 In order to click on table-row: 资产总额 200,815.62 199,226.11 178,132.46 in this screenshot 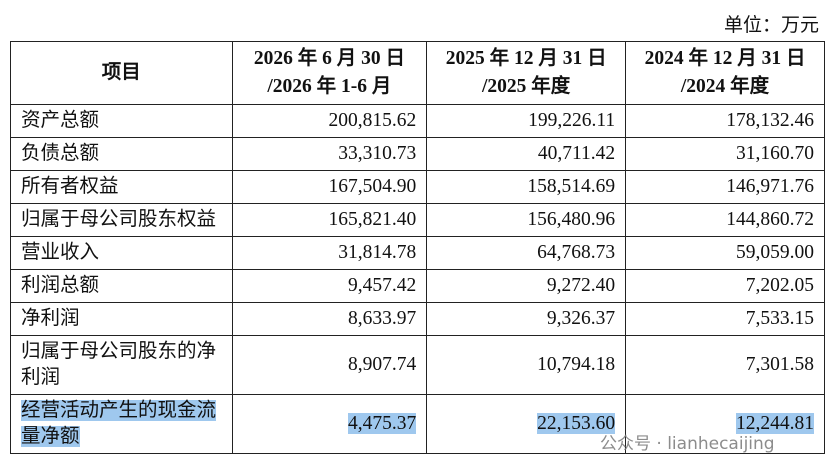, I will do `click(417, 121)`.